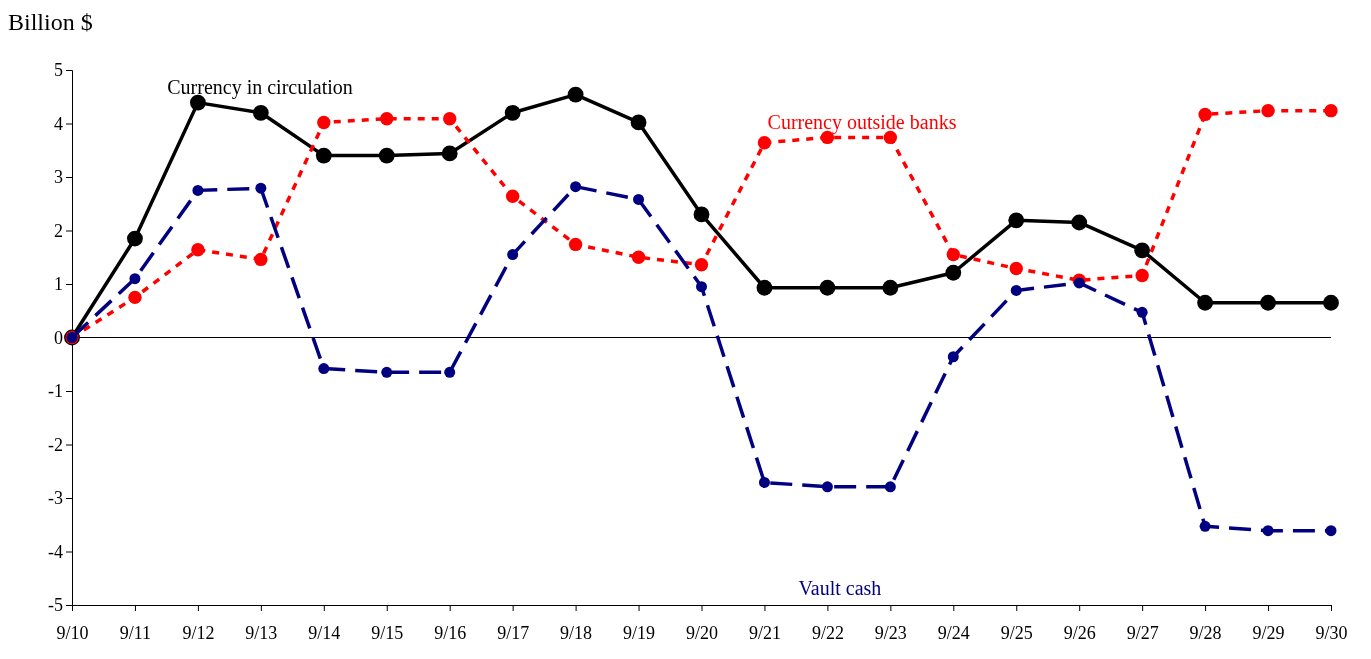 The height and width of the screenshot is (659, 1371). What do you see at coordinates (50, 22) in the screenshot?
I see `y-axis-title: Billion $` at bounding box center [50, 22].